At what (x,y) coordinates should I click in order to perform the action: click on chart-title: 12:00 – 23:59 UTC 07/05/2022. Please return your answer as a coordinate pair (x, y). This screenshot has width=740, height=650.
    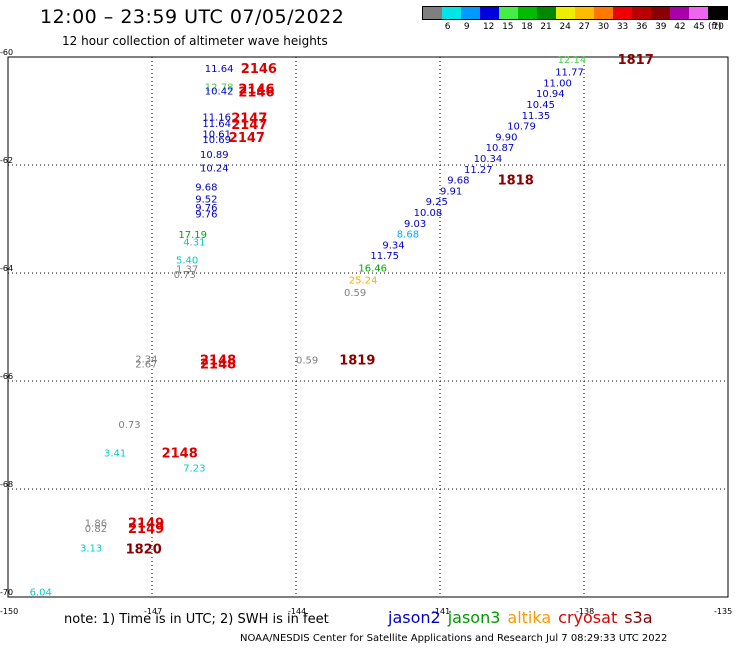
    Looking at the image, I should click on (192, 17).